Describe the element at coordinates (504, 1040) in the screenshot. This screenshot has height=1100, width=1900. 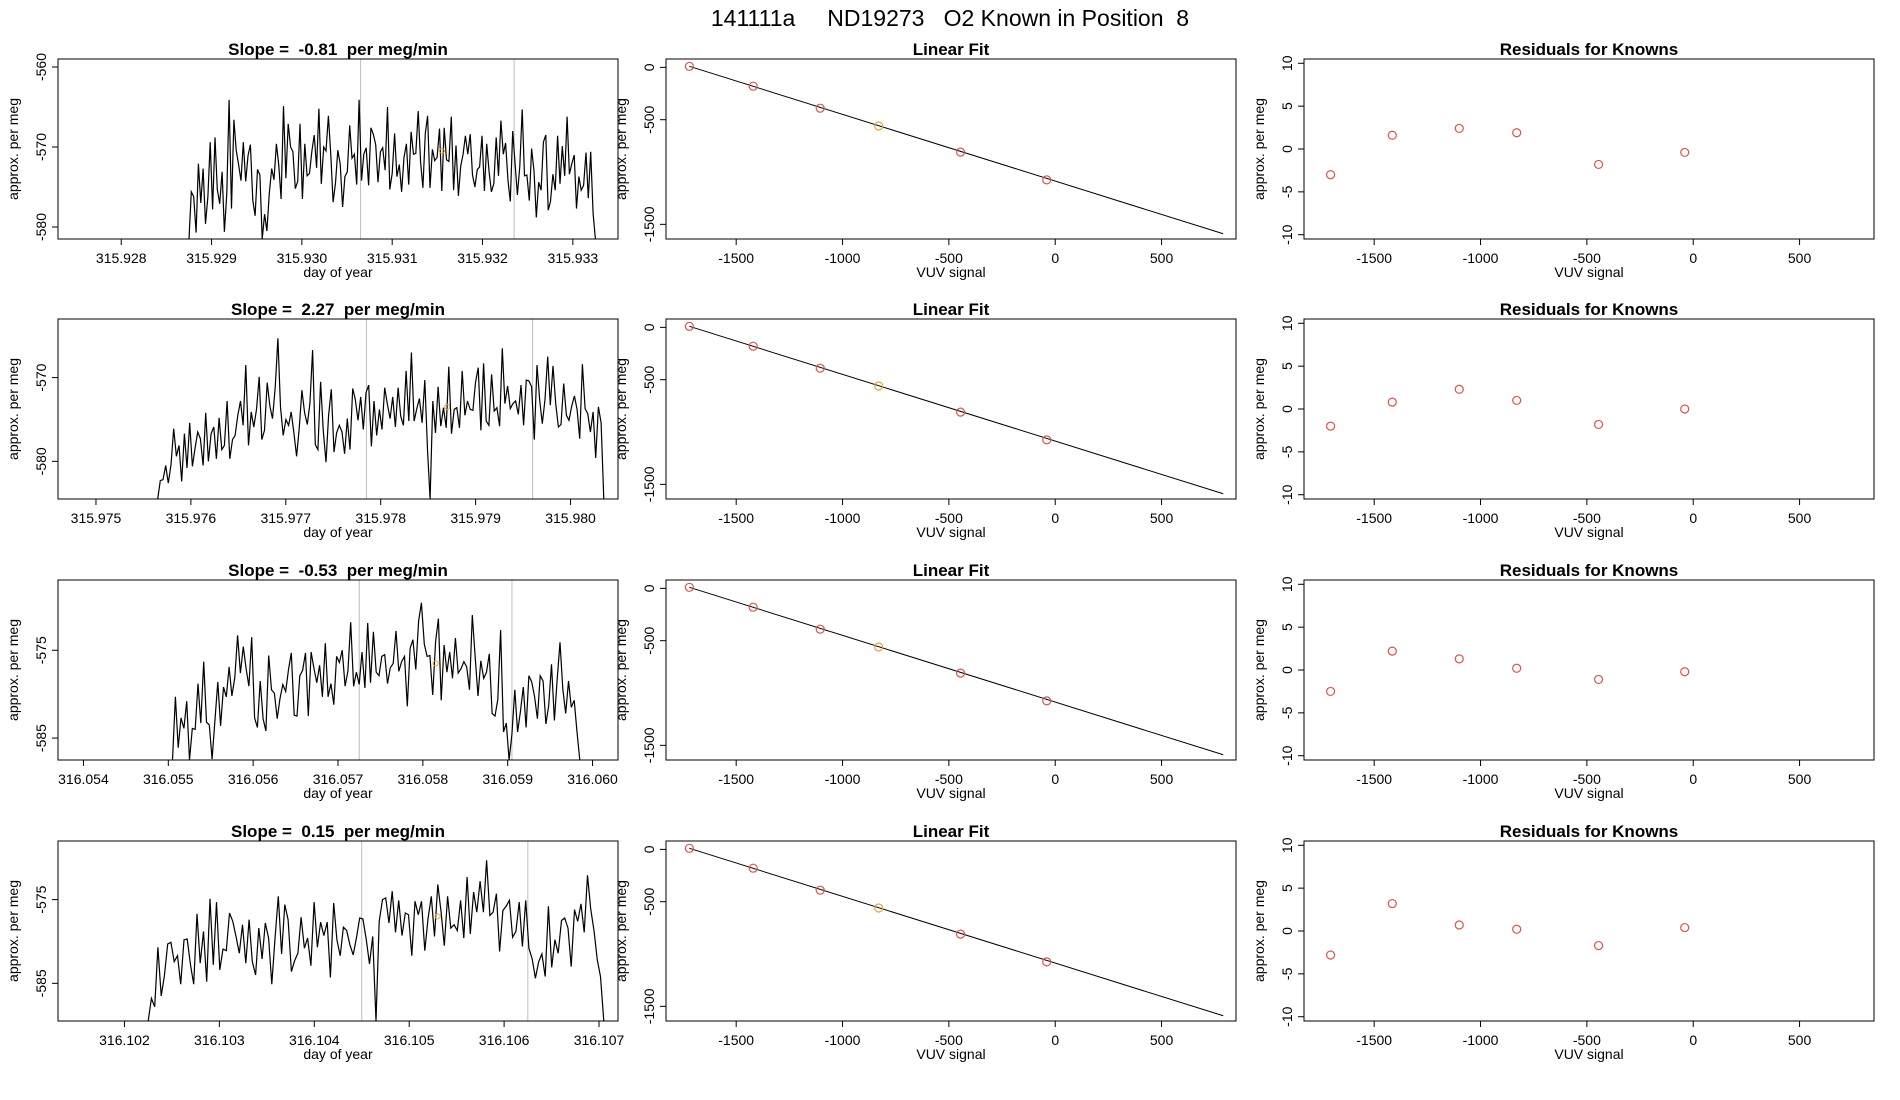
I see `x-tick-label: 316.106` at that location.